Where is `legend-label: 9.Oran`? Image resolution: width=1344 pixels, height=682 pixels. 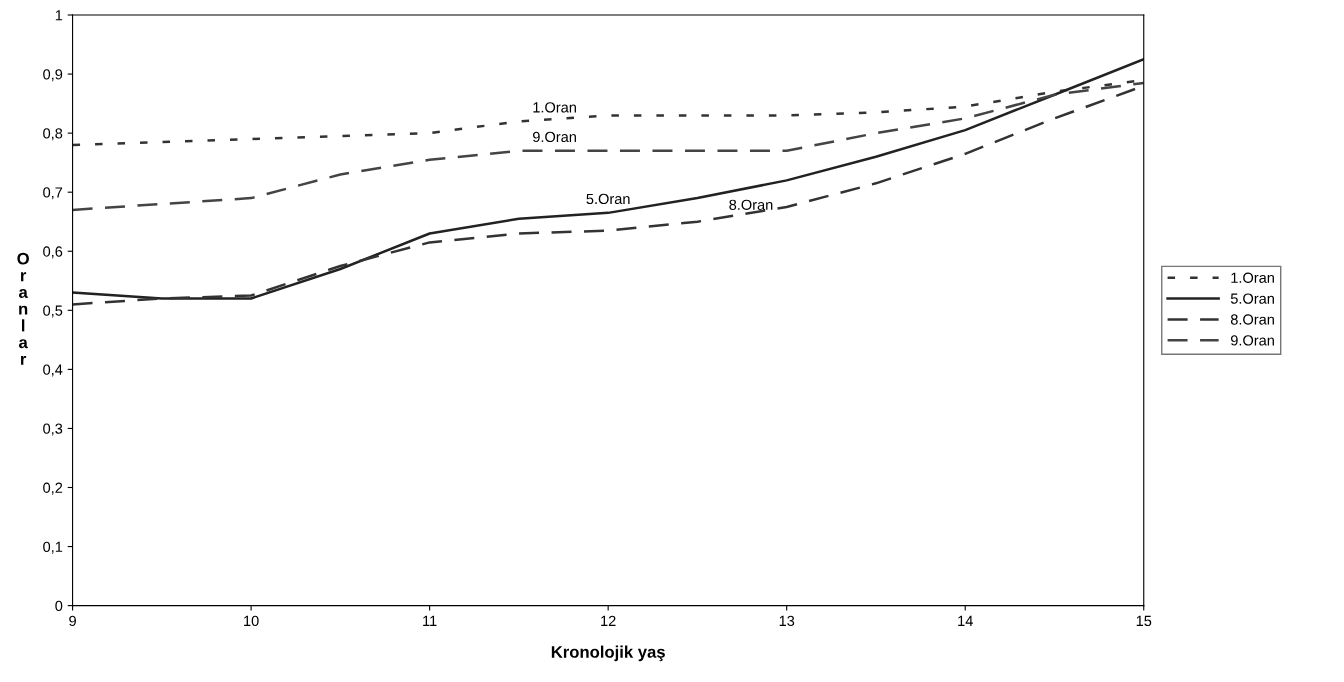 legend-label: 9.Oran is located at coordinates (1252, 340).